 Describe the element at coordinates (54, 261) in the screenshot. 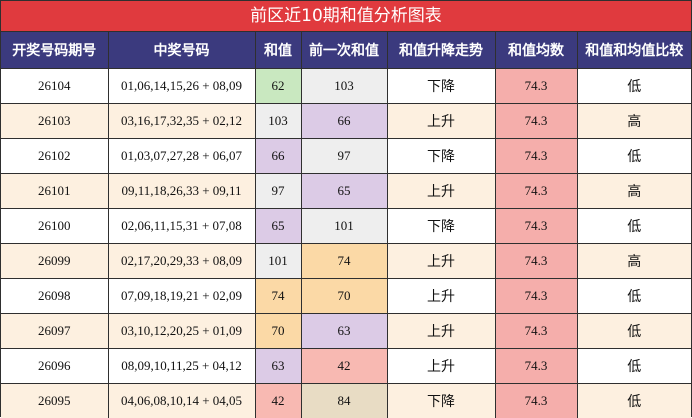

I see `period-cell: 26099` at that location.